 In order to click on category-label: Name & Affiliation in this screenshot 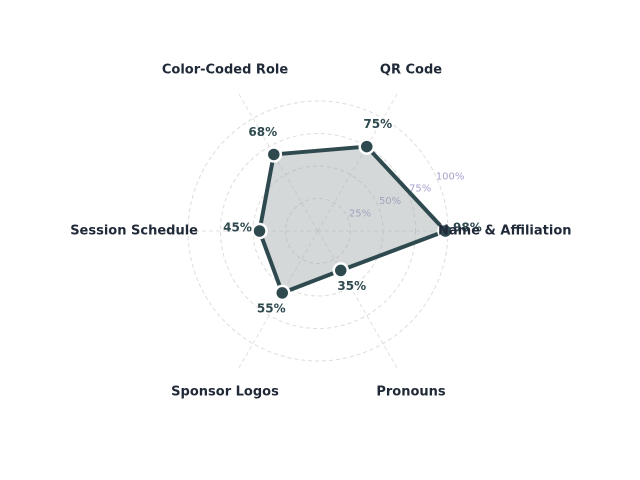, I will do `click(505, 231)`.